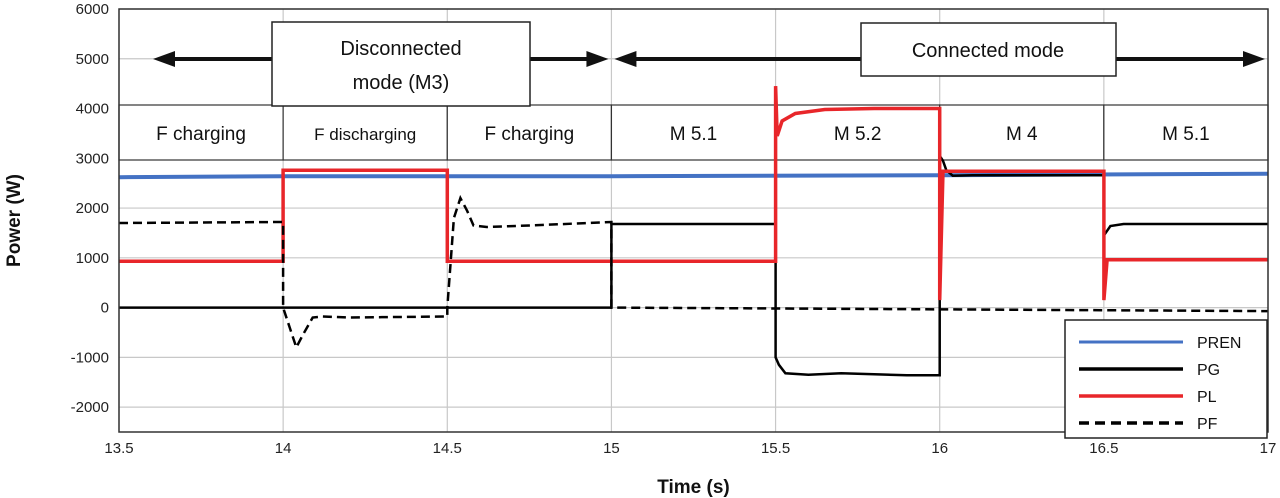 The width and height of the screenshot is (1280, 498). I want to click on legend-box, so click(1166, 379).